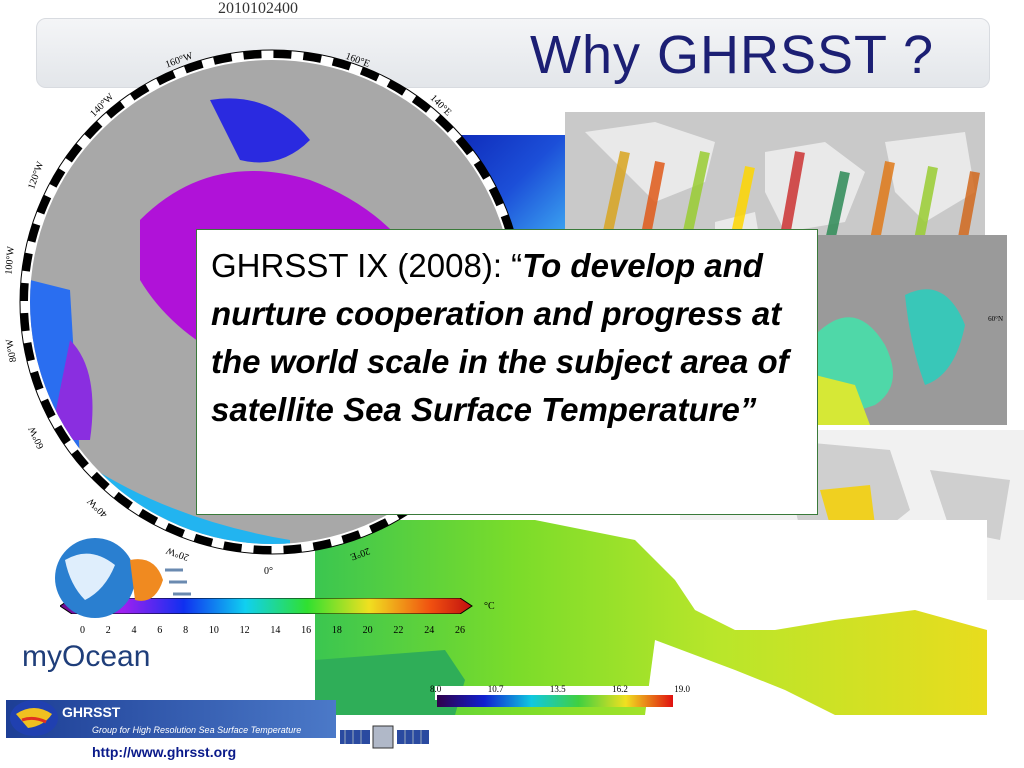 The width and height of the screenshot is (1024, 768). What do you see at coordinates (555, 701) in the screenshot?
I see `med-colorbar` at bounding box center [555, 701].